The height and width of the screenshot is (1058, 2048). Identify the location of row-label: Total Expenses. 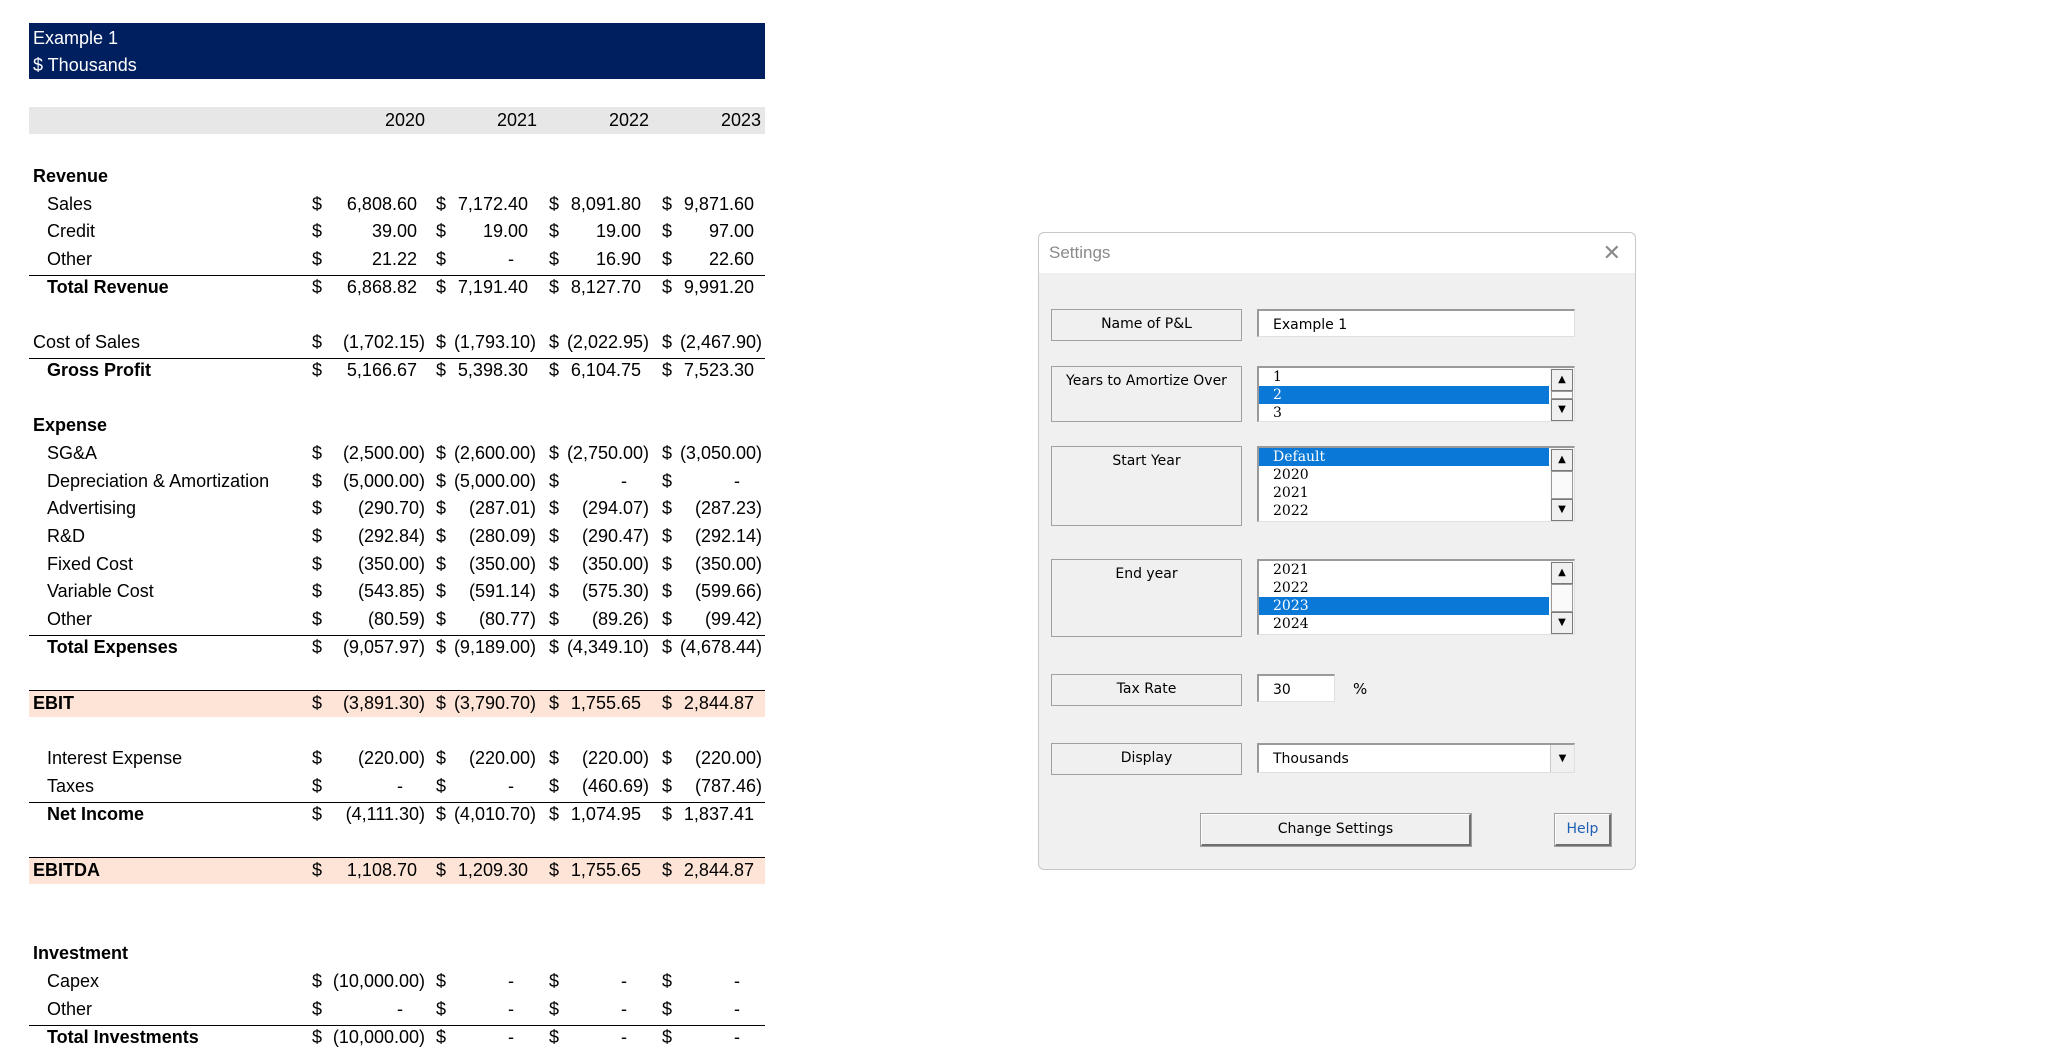
(112, 647).